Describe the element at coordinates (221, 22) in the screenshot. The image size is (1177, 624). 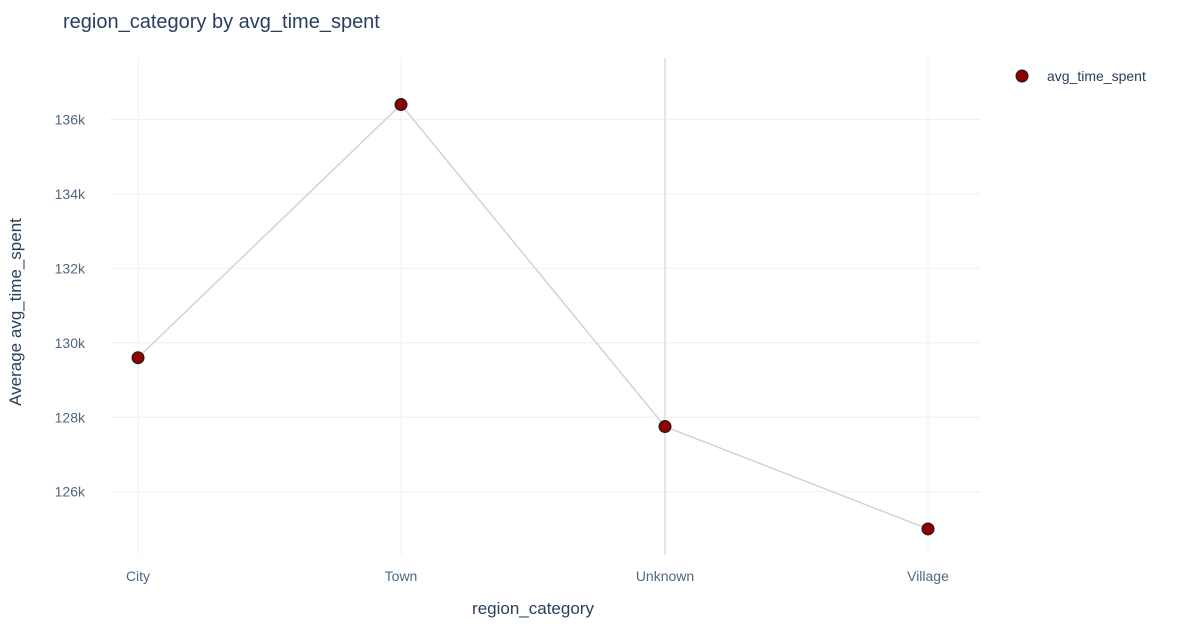
I see `chart-title: region_category by avg_time_spent` at that location.